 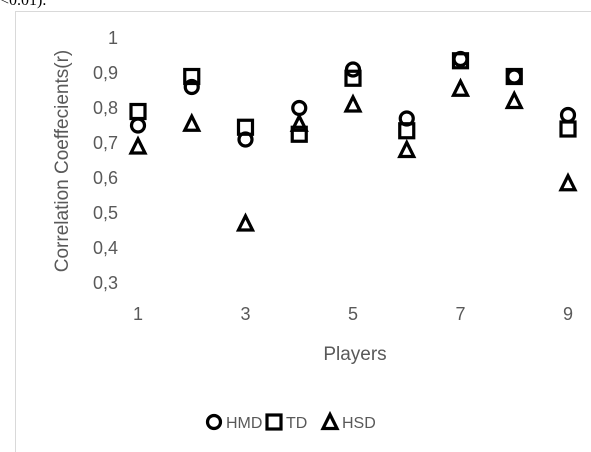 I want to click on chart-frame-left-border, so click(x=15, y=231).